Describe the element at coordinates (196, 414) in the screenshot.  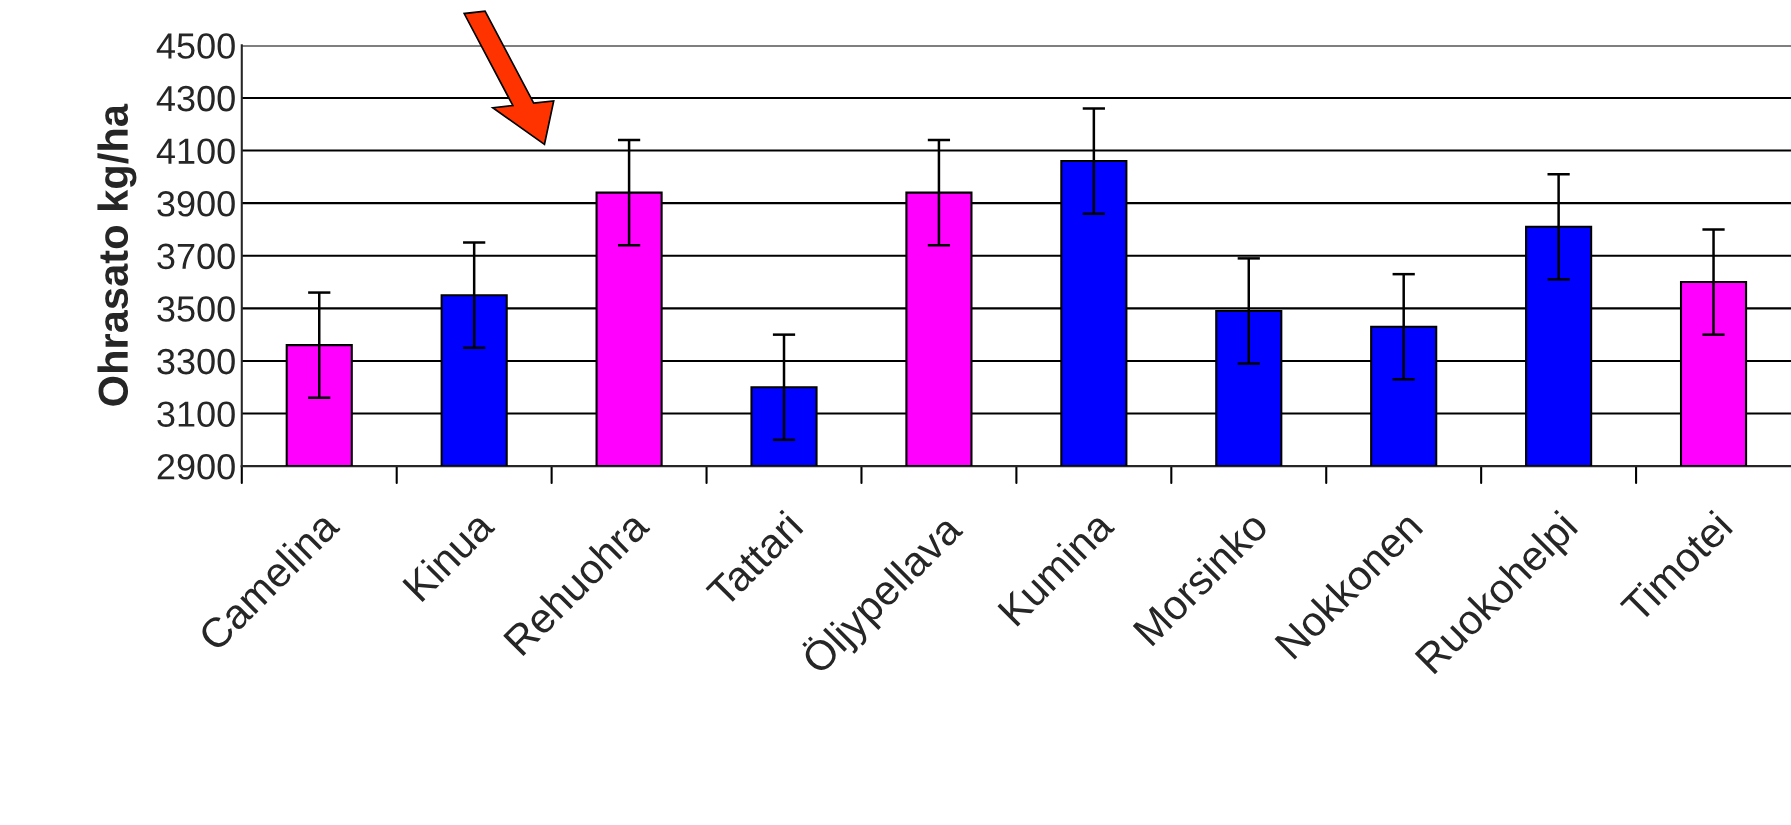
I see `y-tick-label: 3100` at that location.